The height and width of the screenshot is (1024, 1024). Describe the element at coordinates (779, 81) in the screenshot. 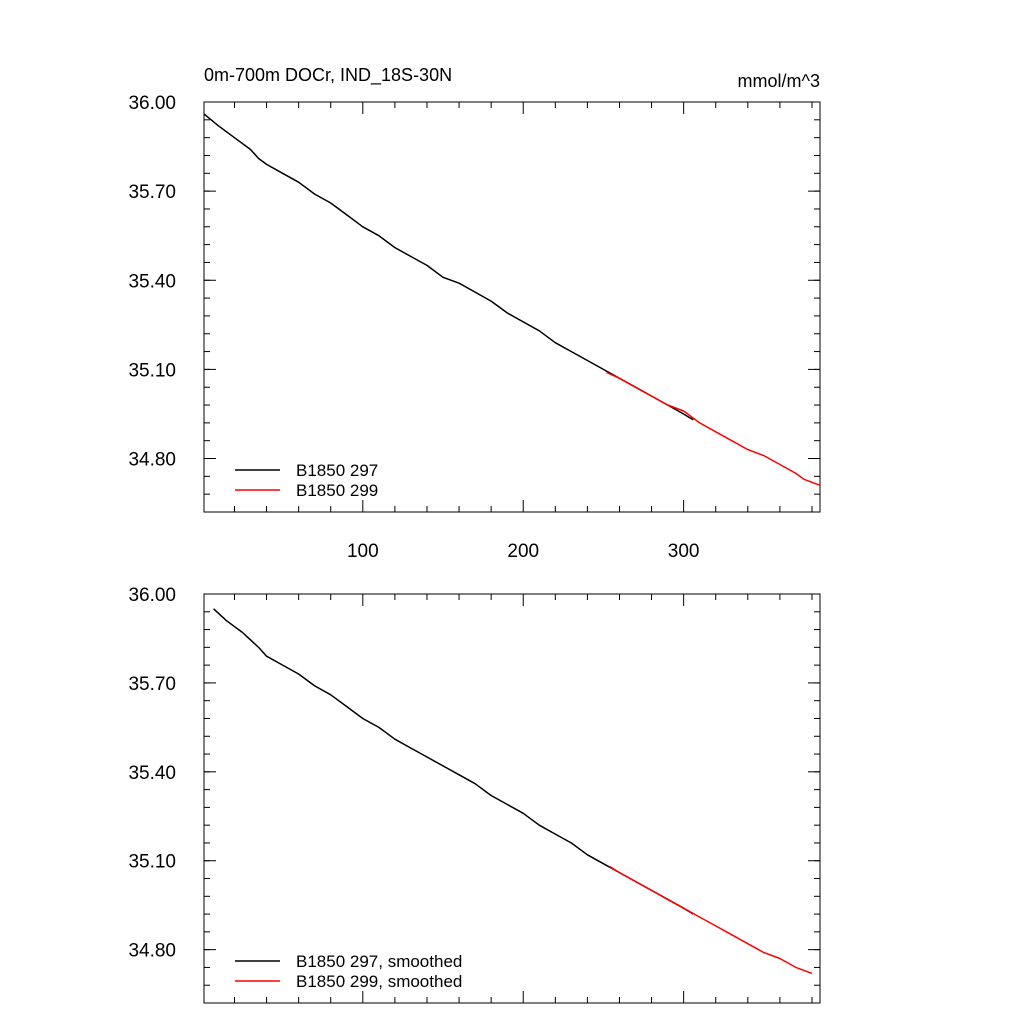

I see `units-label: mmol/m^3` at that location.